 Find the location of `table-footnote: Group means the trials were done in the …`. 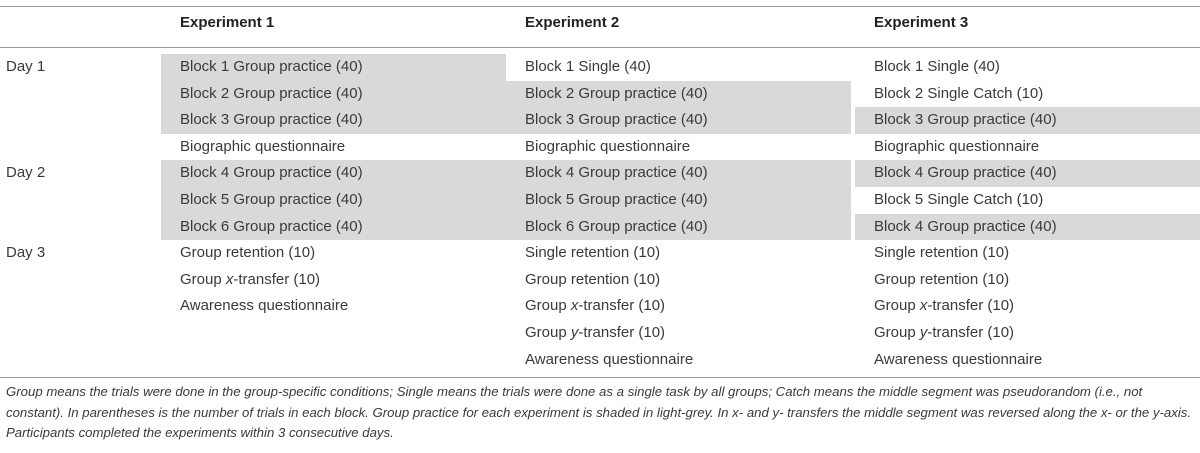

table-footnote: Group means the trials were done in the … is located at coordinates (599, 412).